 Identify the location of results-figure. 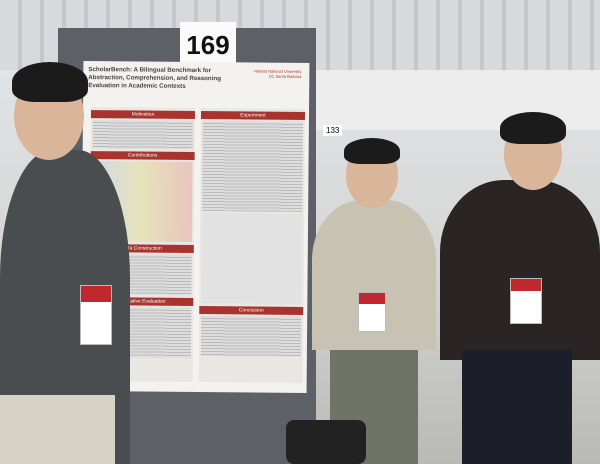
(252, 258).